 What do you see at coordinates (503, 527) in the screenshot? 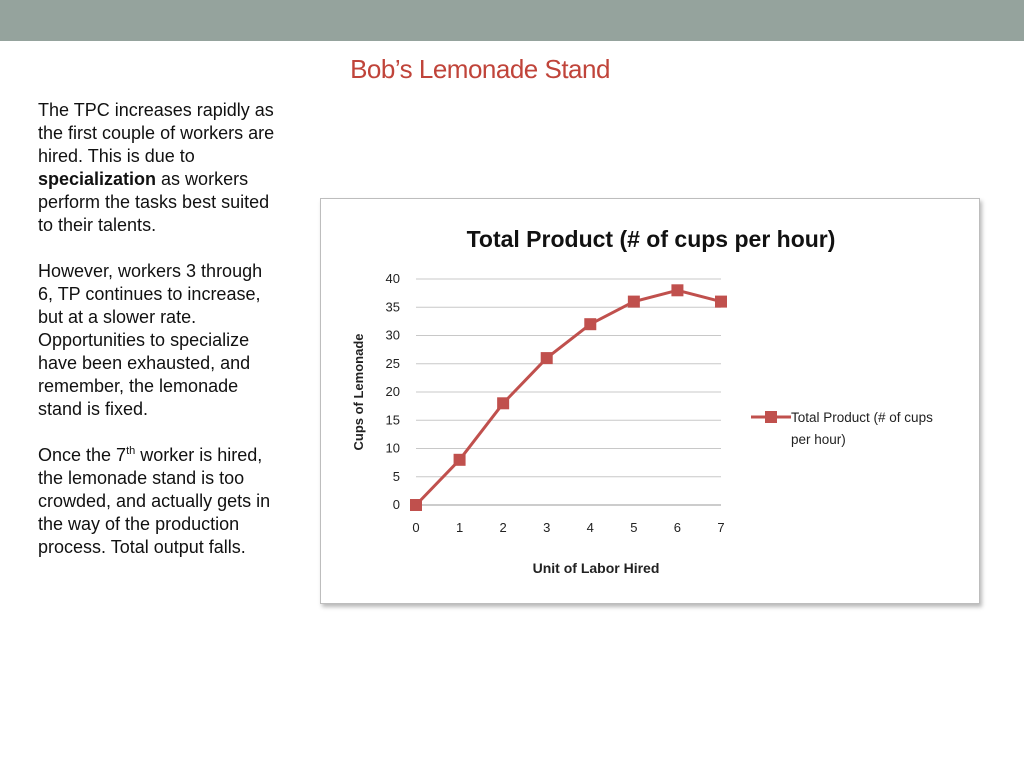
I see `x-tick-label: 2` at bounding box center [503, 527].